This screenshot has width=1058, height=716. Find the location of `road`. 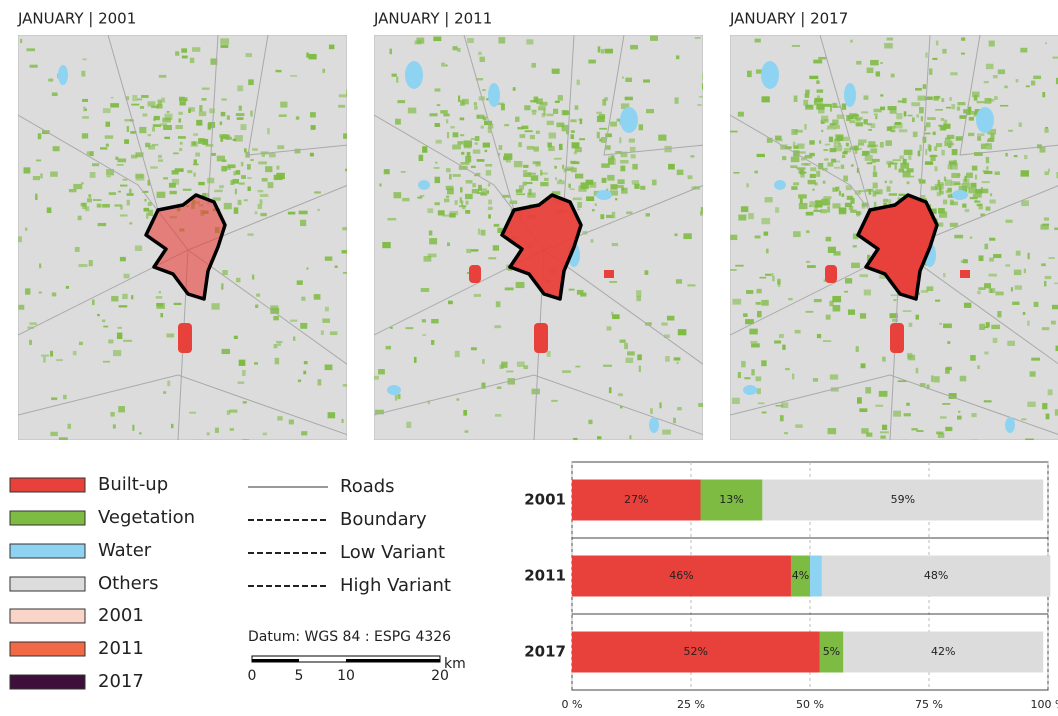

road is located at coordinates (894, 404).